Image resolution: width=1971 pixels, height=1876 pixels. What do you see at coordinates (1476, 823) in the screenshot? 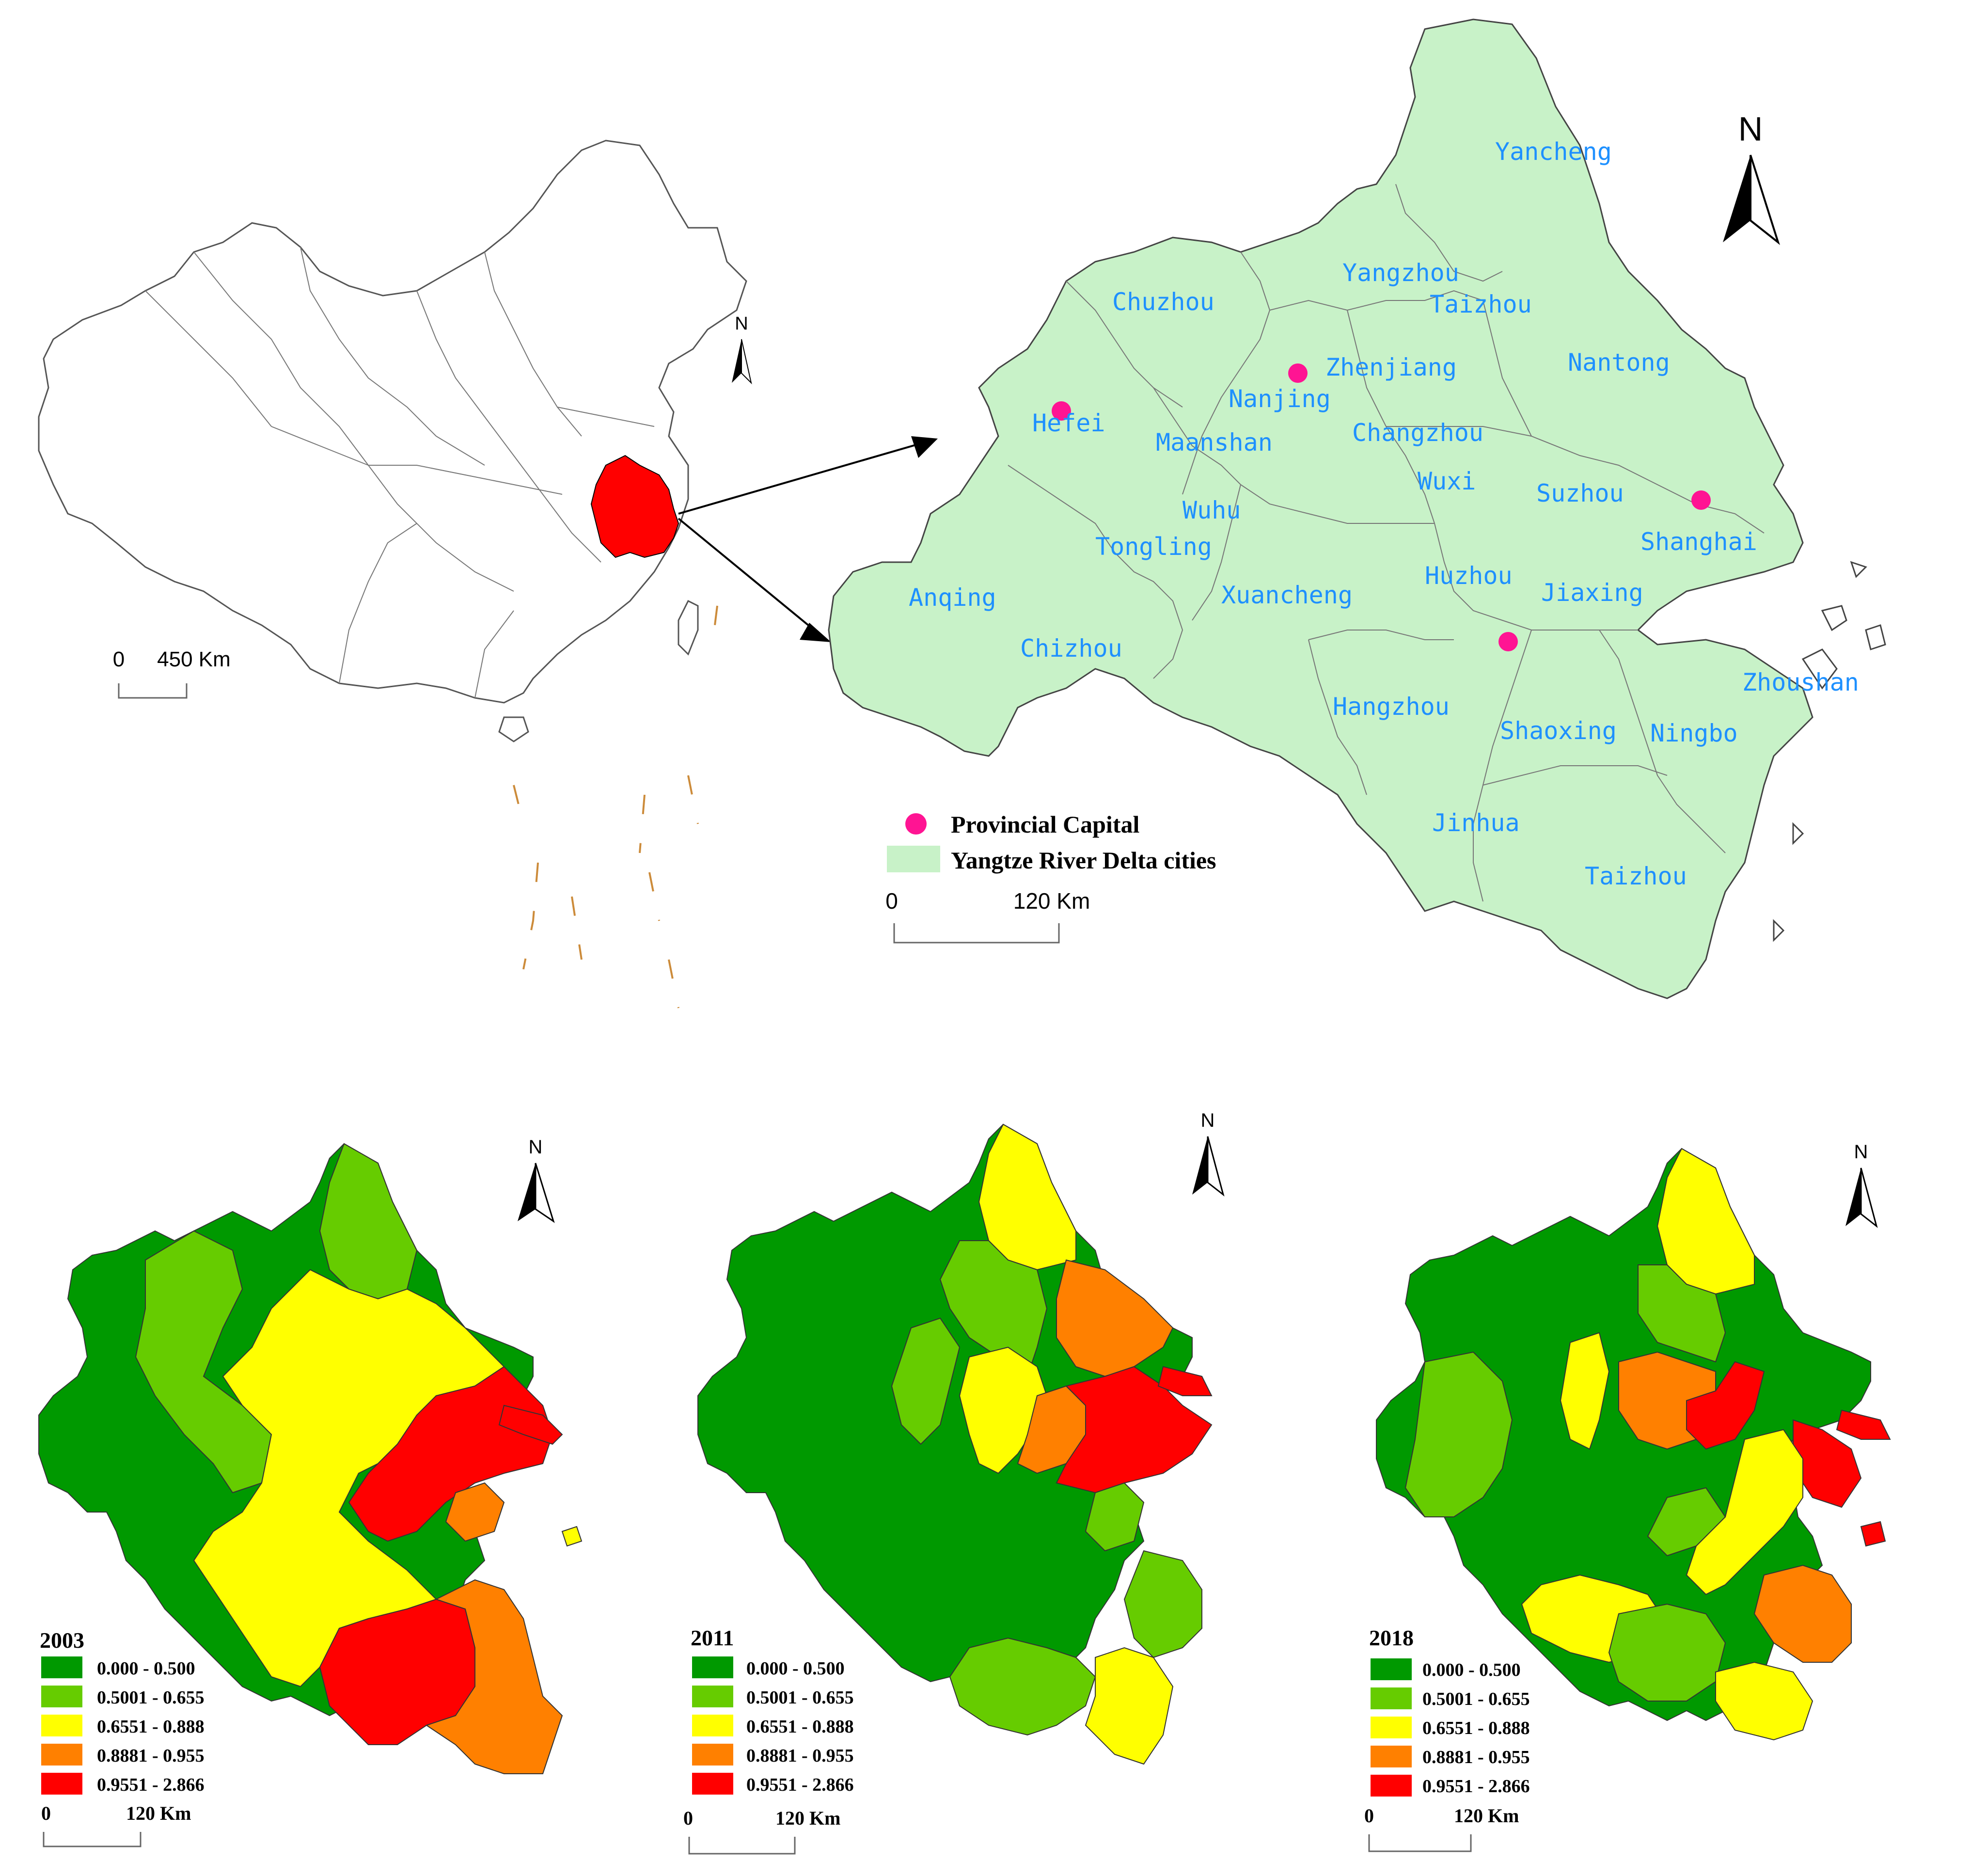
I see `city-label: Jinhua` at bounding box center [1476, 823].